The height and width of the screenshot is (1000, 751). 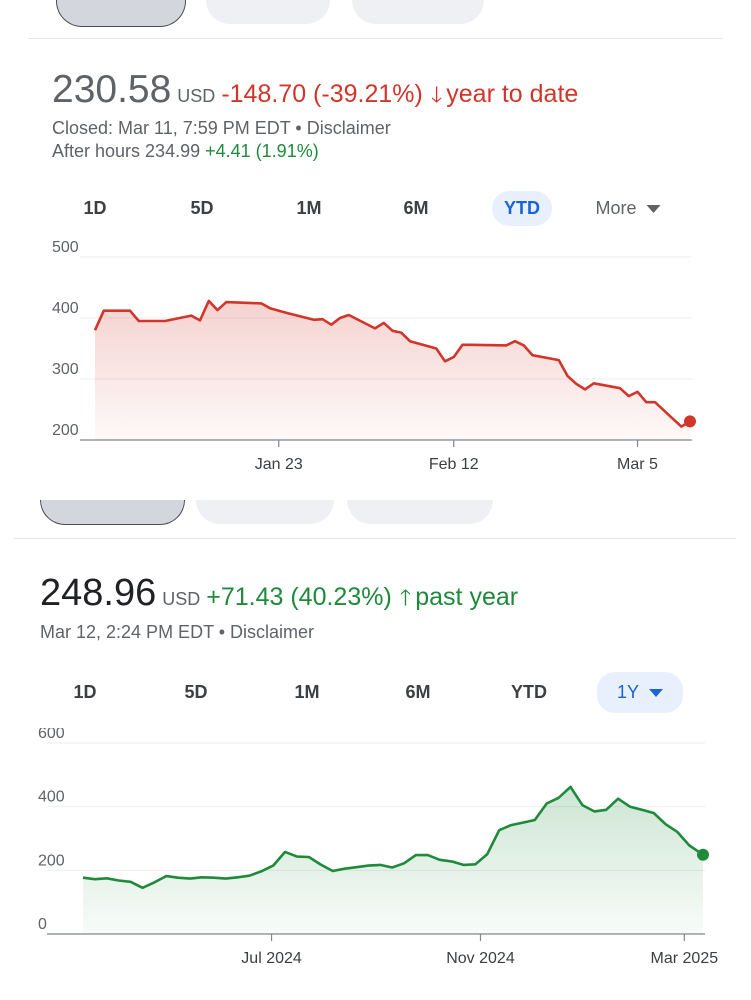 I want to click on top-currency: USD, so click(x=196, y=96).